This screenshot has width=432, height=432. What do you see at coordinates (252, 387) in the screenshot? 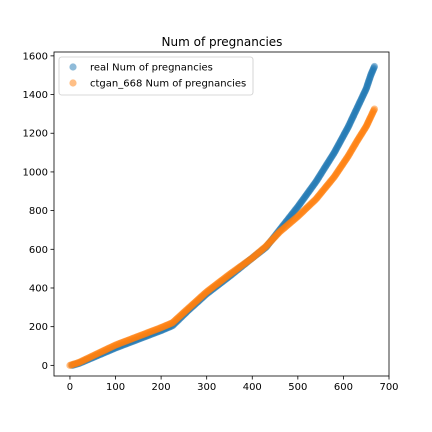
I see `x-tick-label: 400` at bounding box center [252, 387].